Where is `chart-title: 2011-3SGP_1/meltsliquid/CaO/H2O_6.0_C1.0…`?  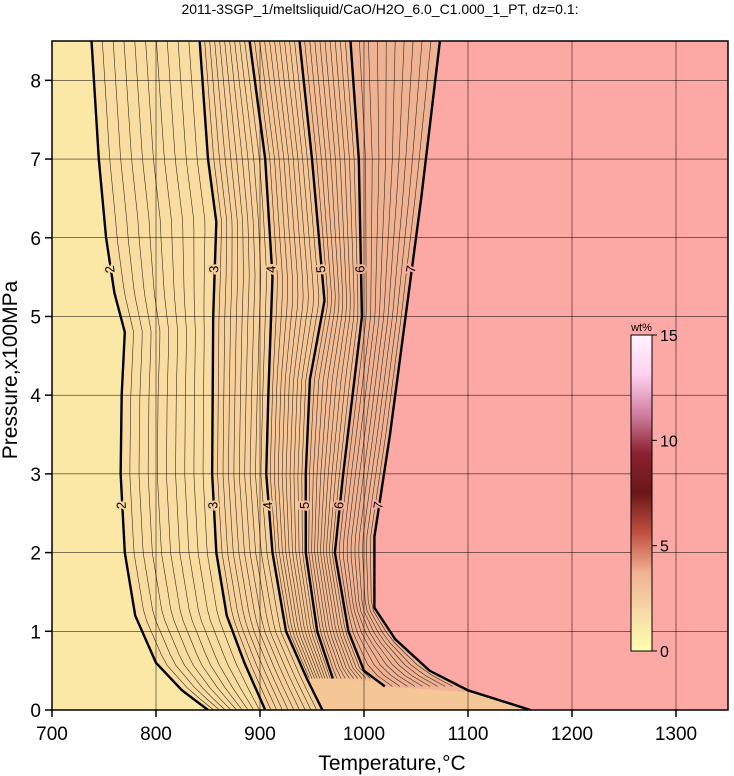 chart-title: 2011-3SGP_1/meltsliquid/CaO/H2O_6.0_C1.0… is located at coordinates (379, 9).